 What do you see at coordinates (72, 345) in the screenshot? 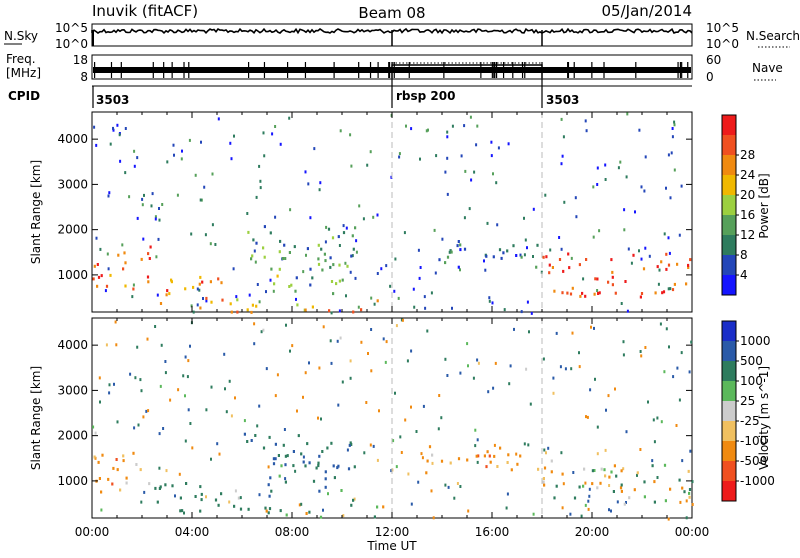
I see `ytick-label: 4000` at bounding box center [72, 345].